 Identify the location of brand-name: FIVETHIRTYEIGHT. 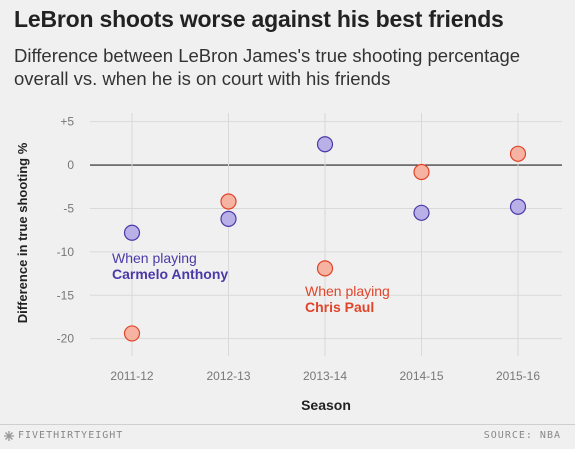
(71, 435).